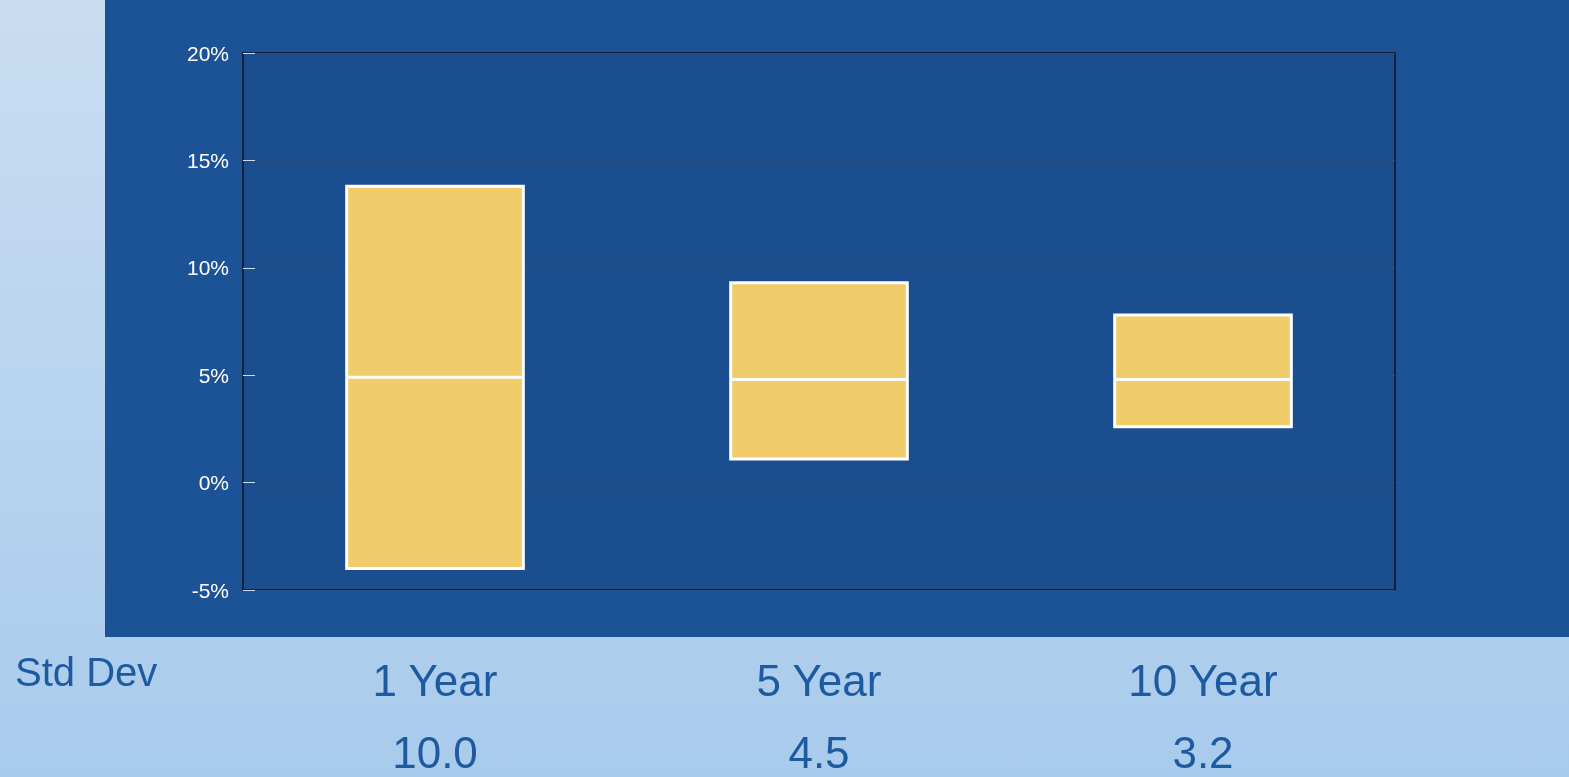  I want to click on text: 3.2, so click(1203, 752).